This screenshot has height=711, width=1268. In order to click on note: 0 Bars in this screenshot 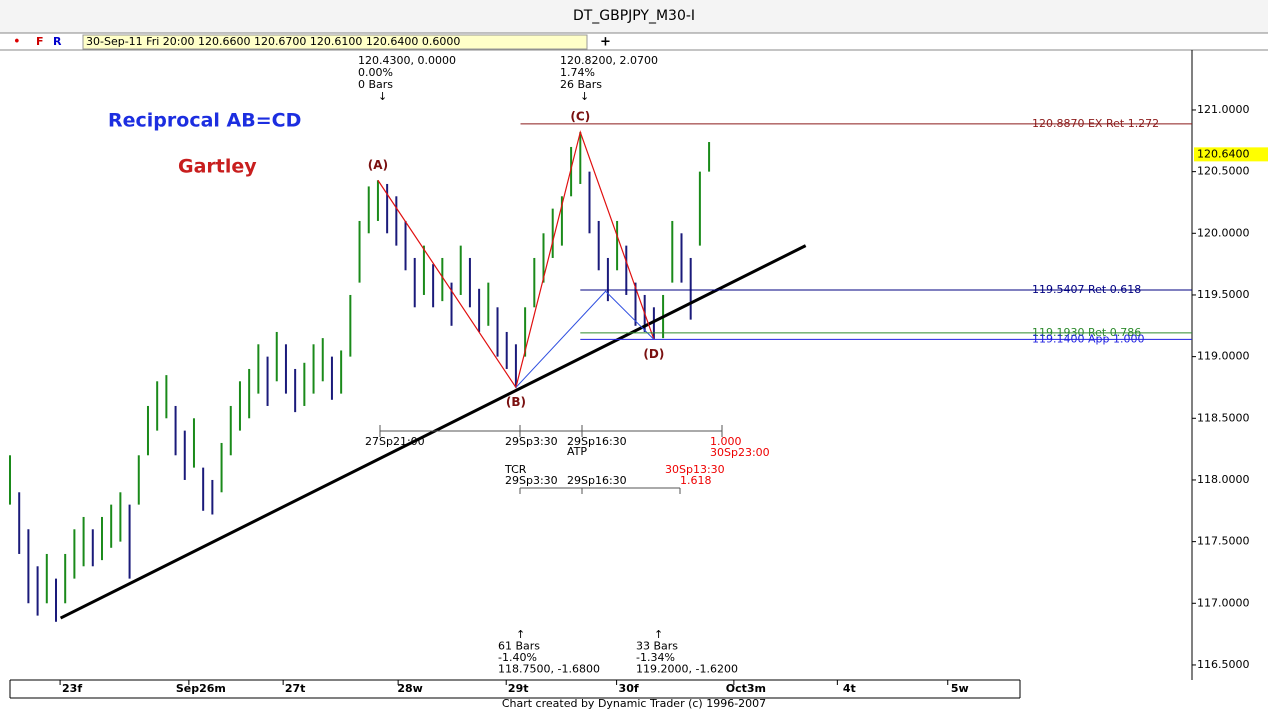, I will do `click(375, 84)`.